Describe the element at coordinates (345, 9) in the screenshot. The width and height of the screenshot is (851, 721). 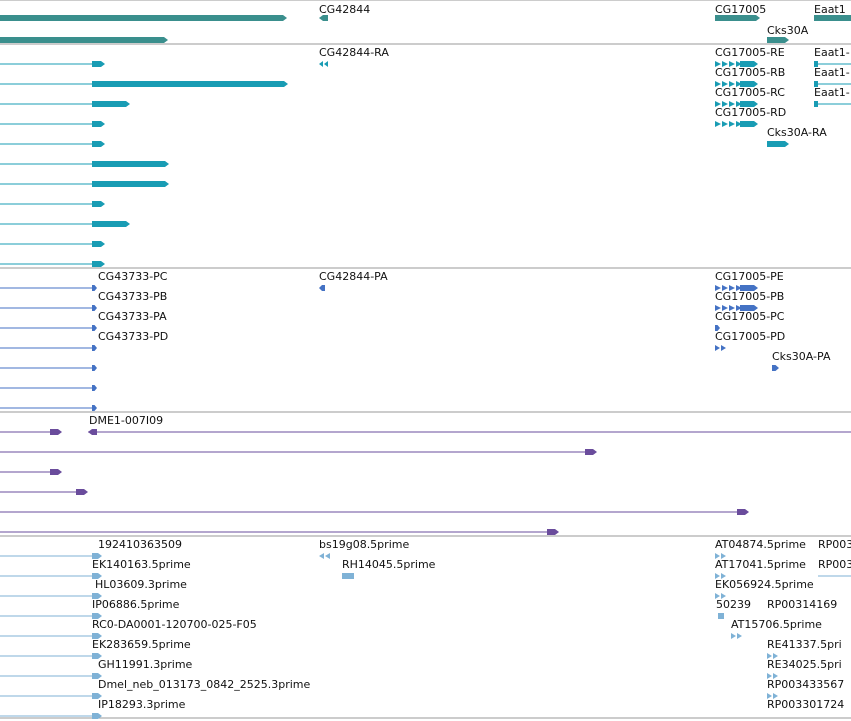
I see `feature-label: CG42844` at that location.